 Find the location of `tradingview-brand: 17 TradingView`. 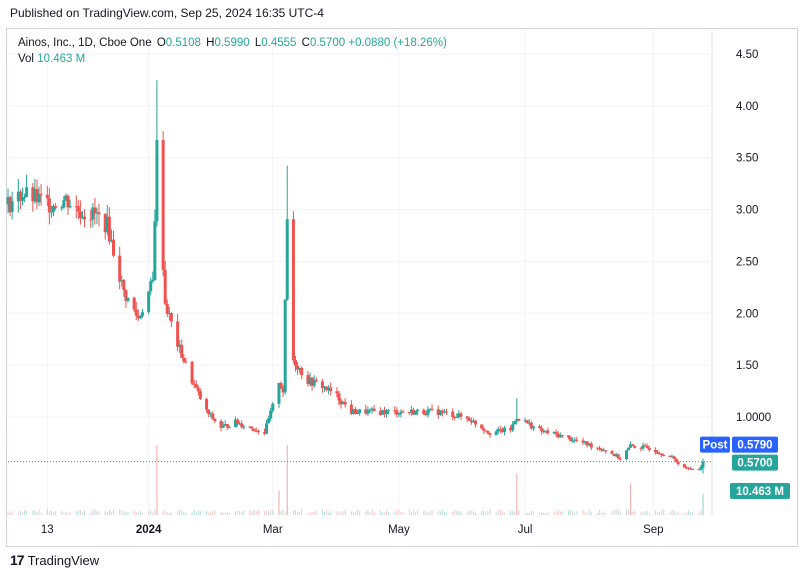

tradingview-brand: 17 TradingView is located at coordinates (54, 560).